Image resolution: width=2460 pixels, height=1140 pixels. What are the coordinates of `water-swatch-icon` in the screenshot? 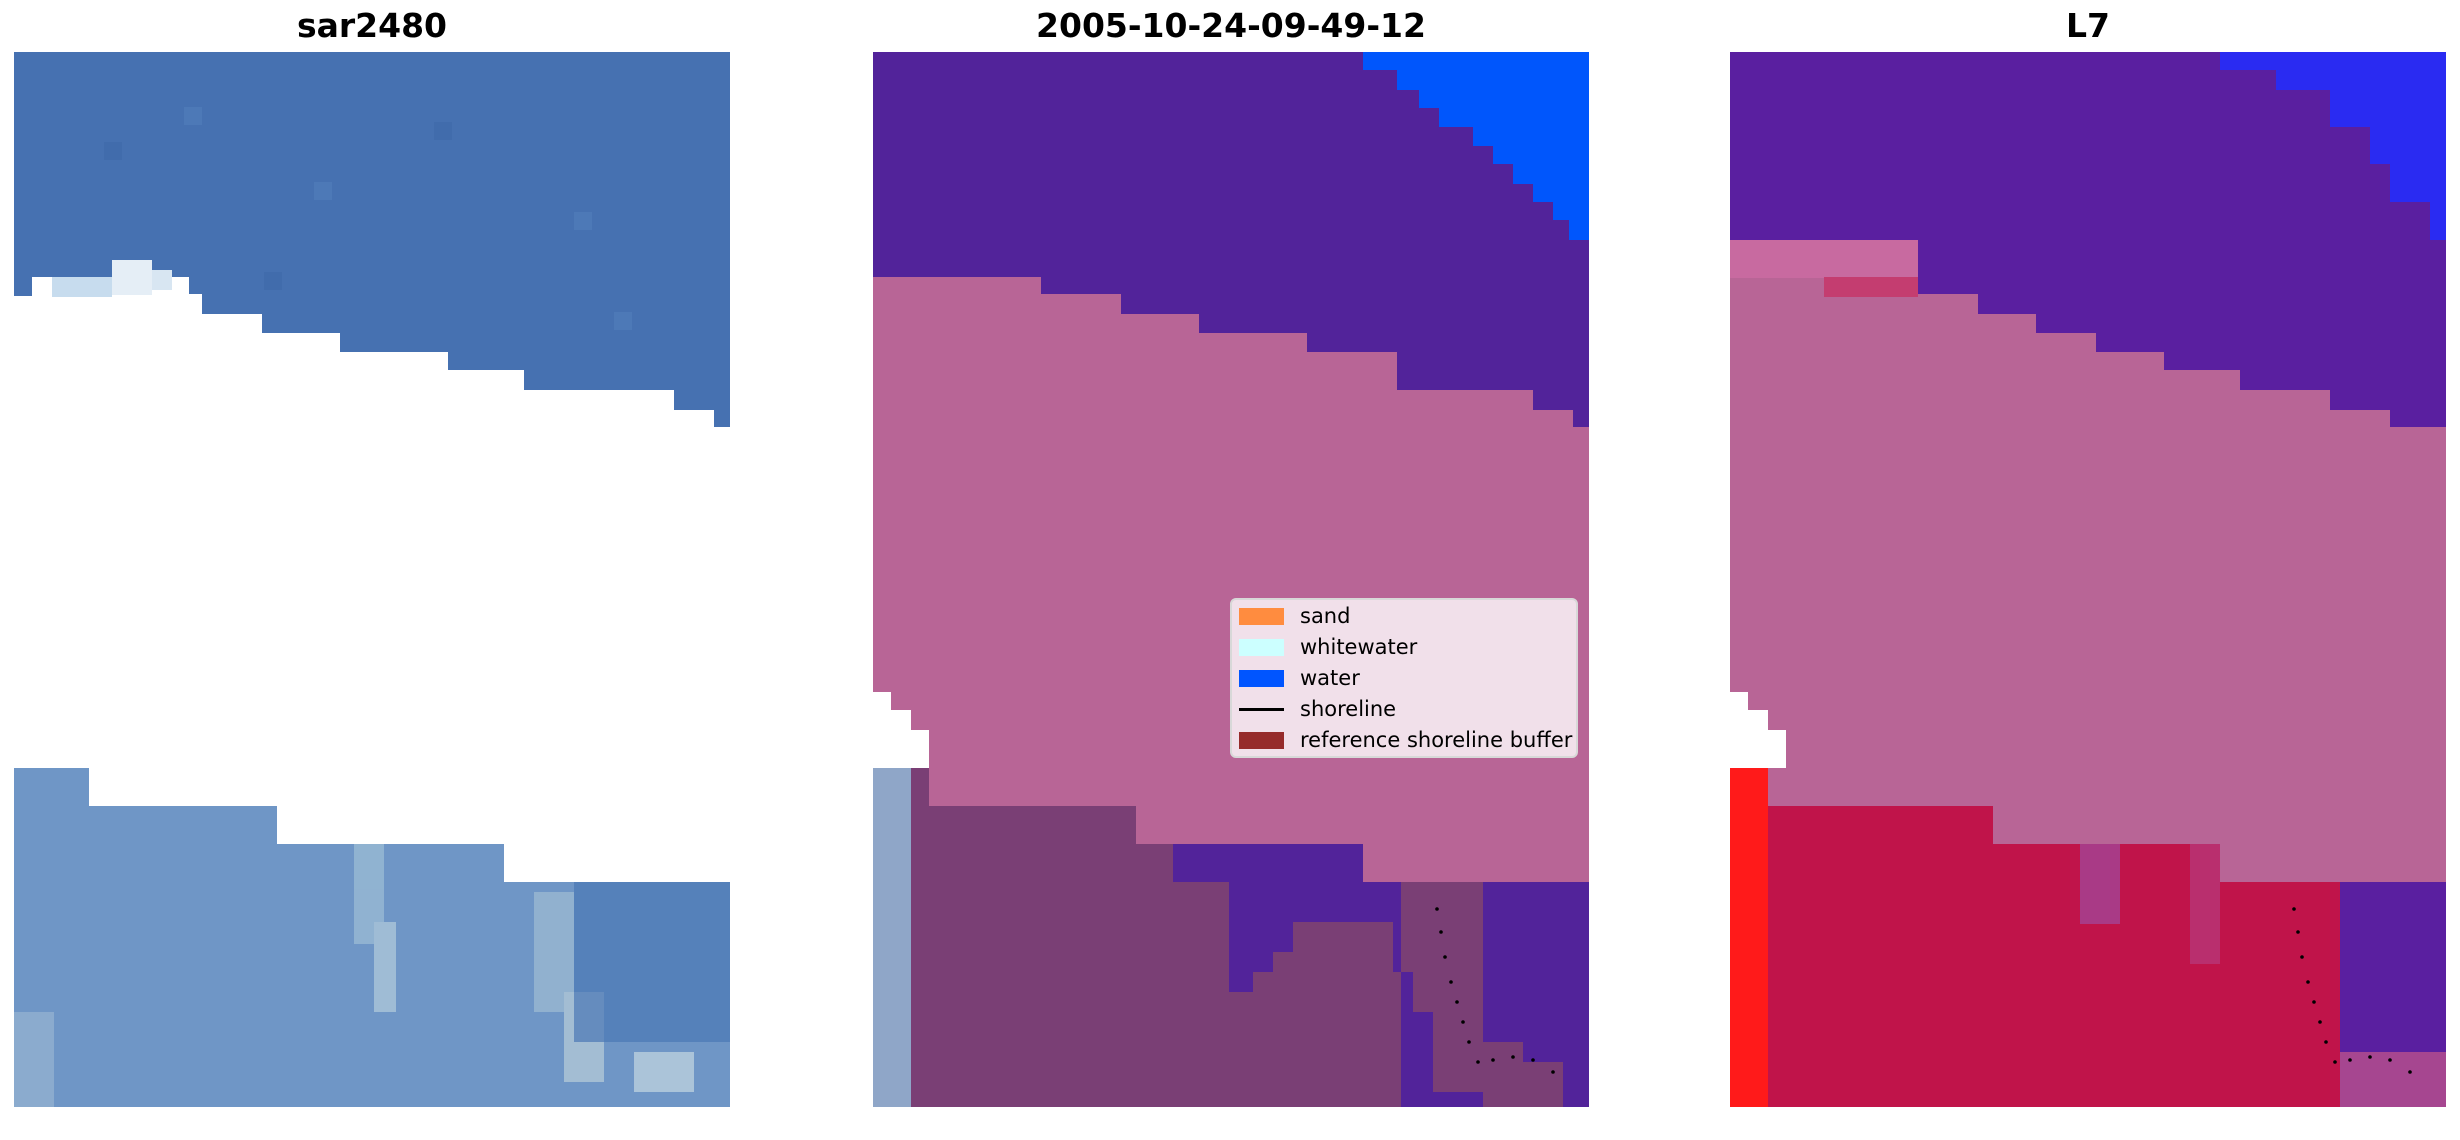 It's located at (1261, 678).